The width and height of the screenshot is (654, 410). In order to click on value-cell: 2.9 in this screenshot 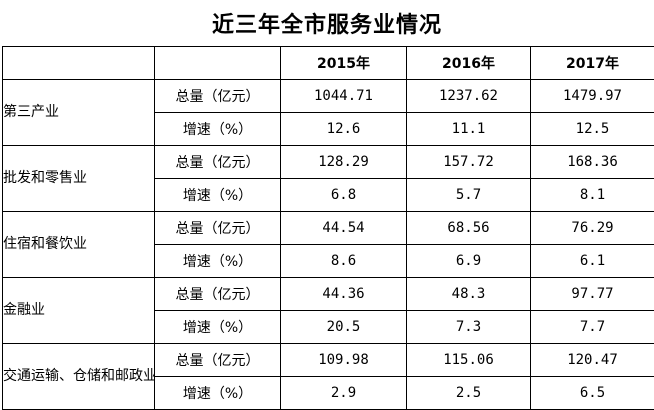, I will do `click(343, 393)`.